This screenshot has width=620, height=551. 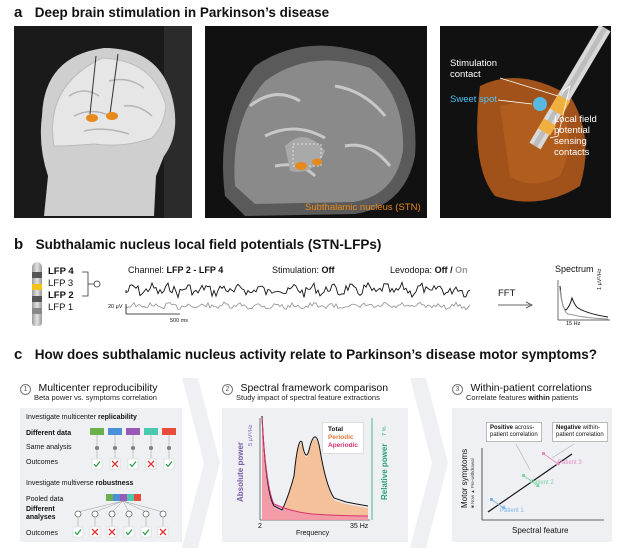 What do you see at coordinates (343, 438) in the screenshot?
I see `spectral-legend: Total Periodic Aperiodic` at bounding box center [343, 438].